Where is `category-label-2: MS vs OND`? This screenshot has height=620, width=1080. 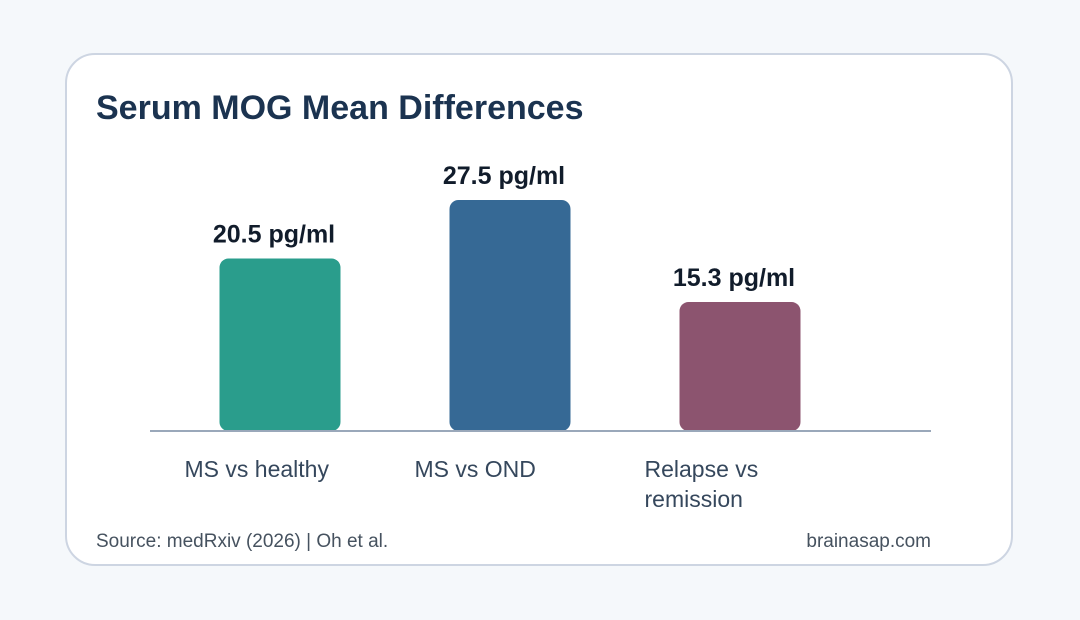
category-label-2: MS vs OND is located at coordinates (475, 469).